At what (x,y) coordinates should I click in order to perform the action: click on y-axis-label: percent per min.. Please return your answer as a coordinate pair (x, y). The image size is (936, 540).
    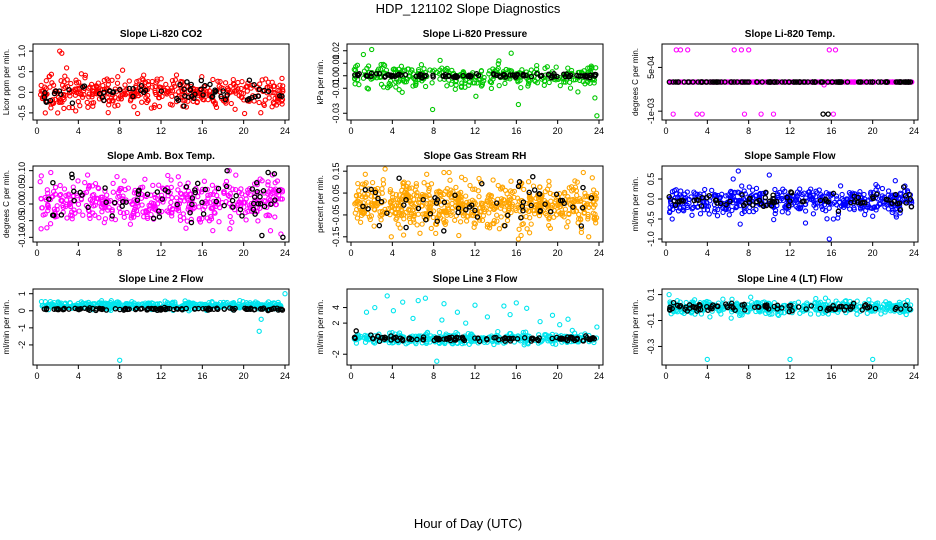
    Looking at the image, I should click on (320, 204).